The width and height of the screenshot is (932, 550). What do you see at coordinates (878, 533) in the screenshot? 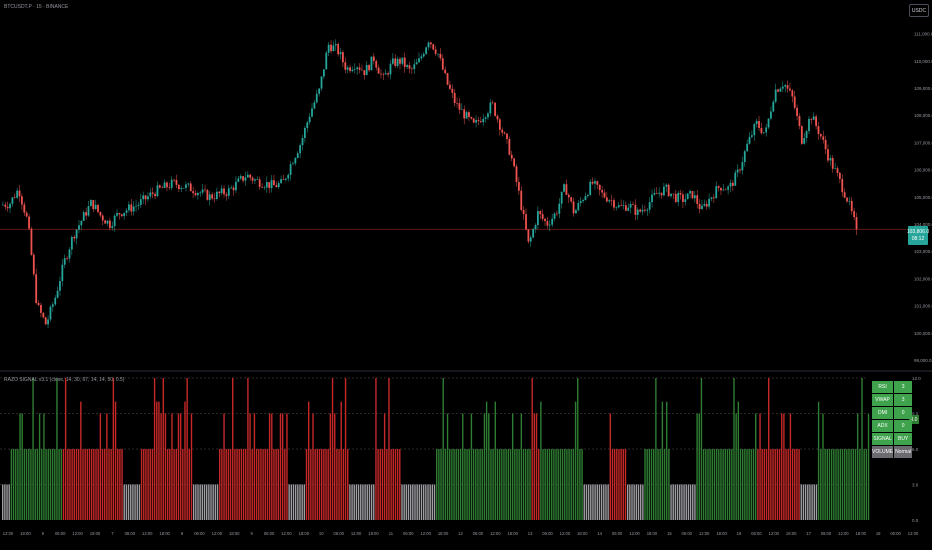
I see `time-axis-label: 18` at bounding box center [878, 533].